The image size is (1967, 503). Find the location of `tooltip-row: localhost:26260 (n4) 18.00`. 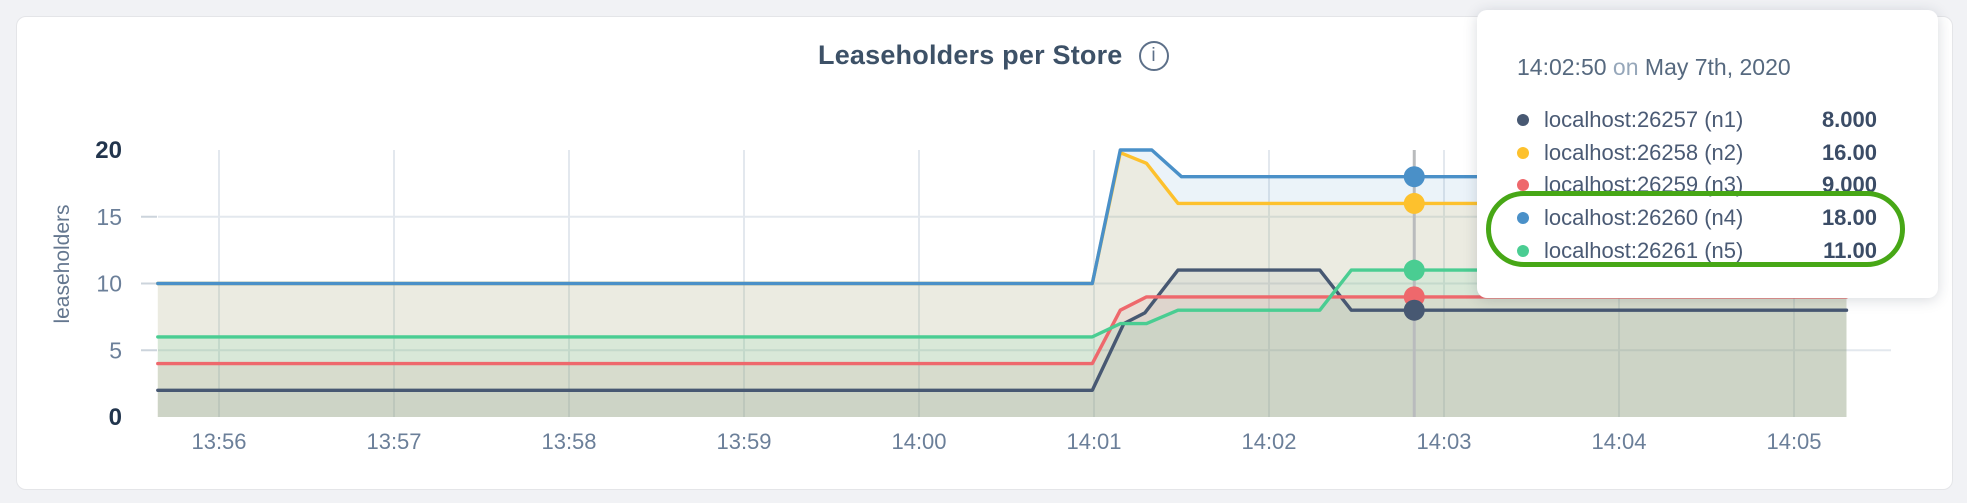

tooltip-row: localhost:26260 (n4) 18.00 is located at coordinates (1697, 218).